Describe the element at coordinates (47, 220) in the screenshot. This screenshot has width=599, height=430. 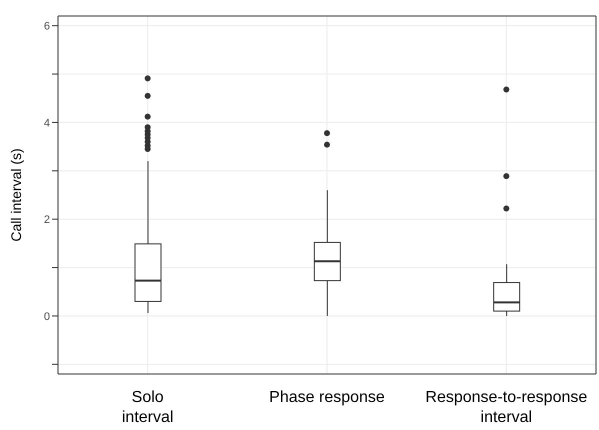
I see `y-tick-label: 2` at that location.